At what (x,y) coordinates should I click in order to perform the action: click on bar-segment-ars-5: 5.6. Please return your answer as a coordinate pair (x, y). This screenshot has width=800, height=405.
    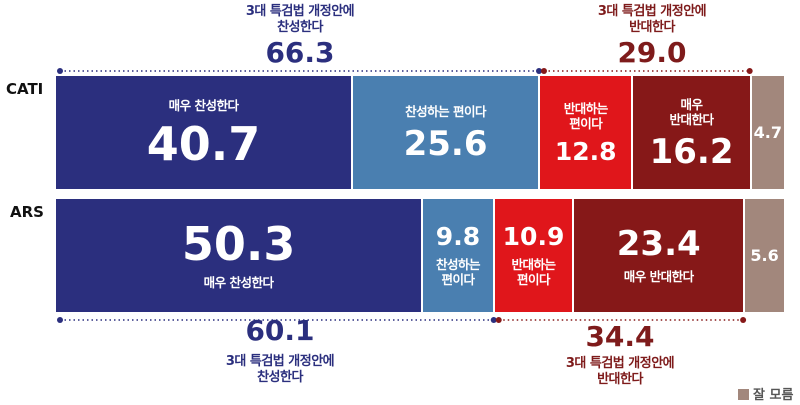
    Looking at the image, I should click on (764, 255).